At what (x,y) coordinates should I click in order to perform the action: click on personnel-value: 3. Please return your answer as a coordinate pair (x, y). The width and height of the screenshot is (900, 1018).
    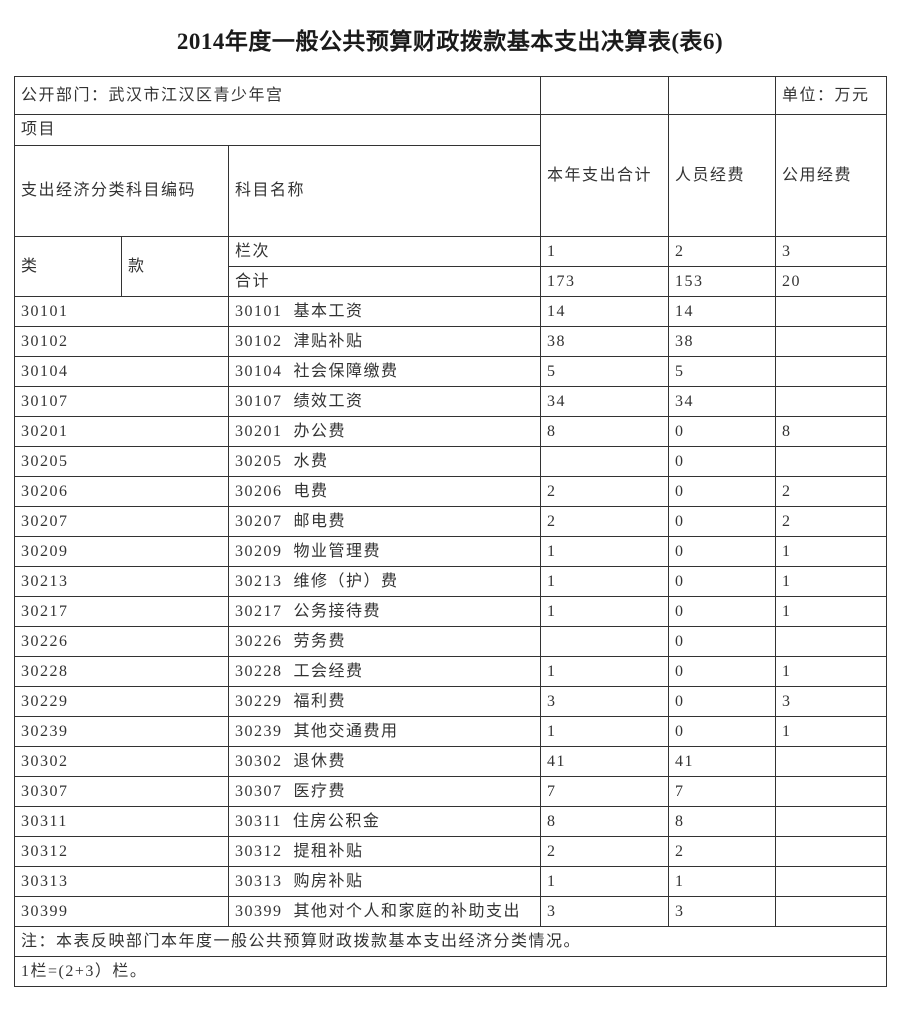
    Looking at the image, I should click on (722, 911).